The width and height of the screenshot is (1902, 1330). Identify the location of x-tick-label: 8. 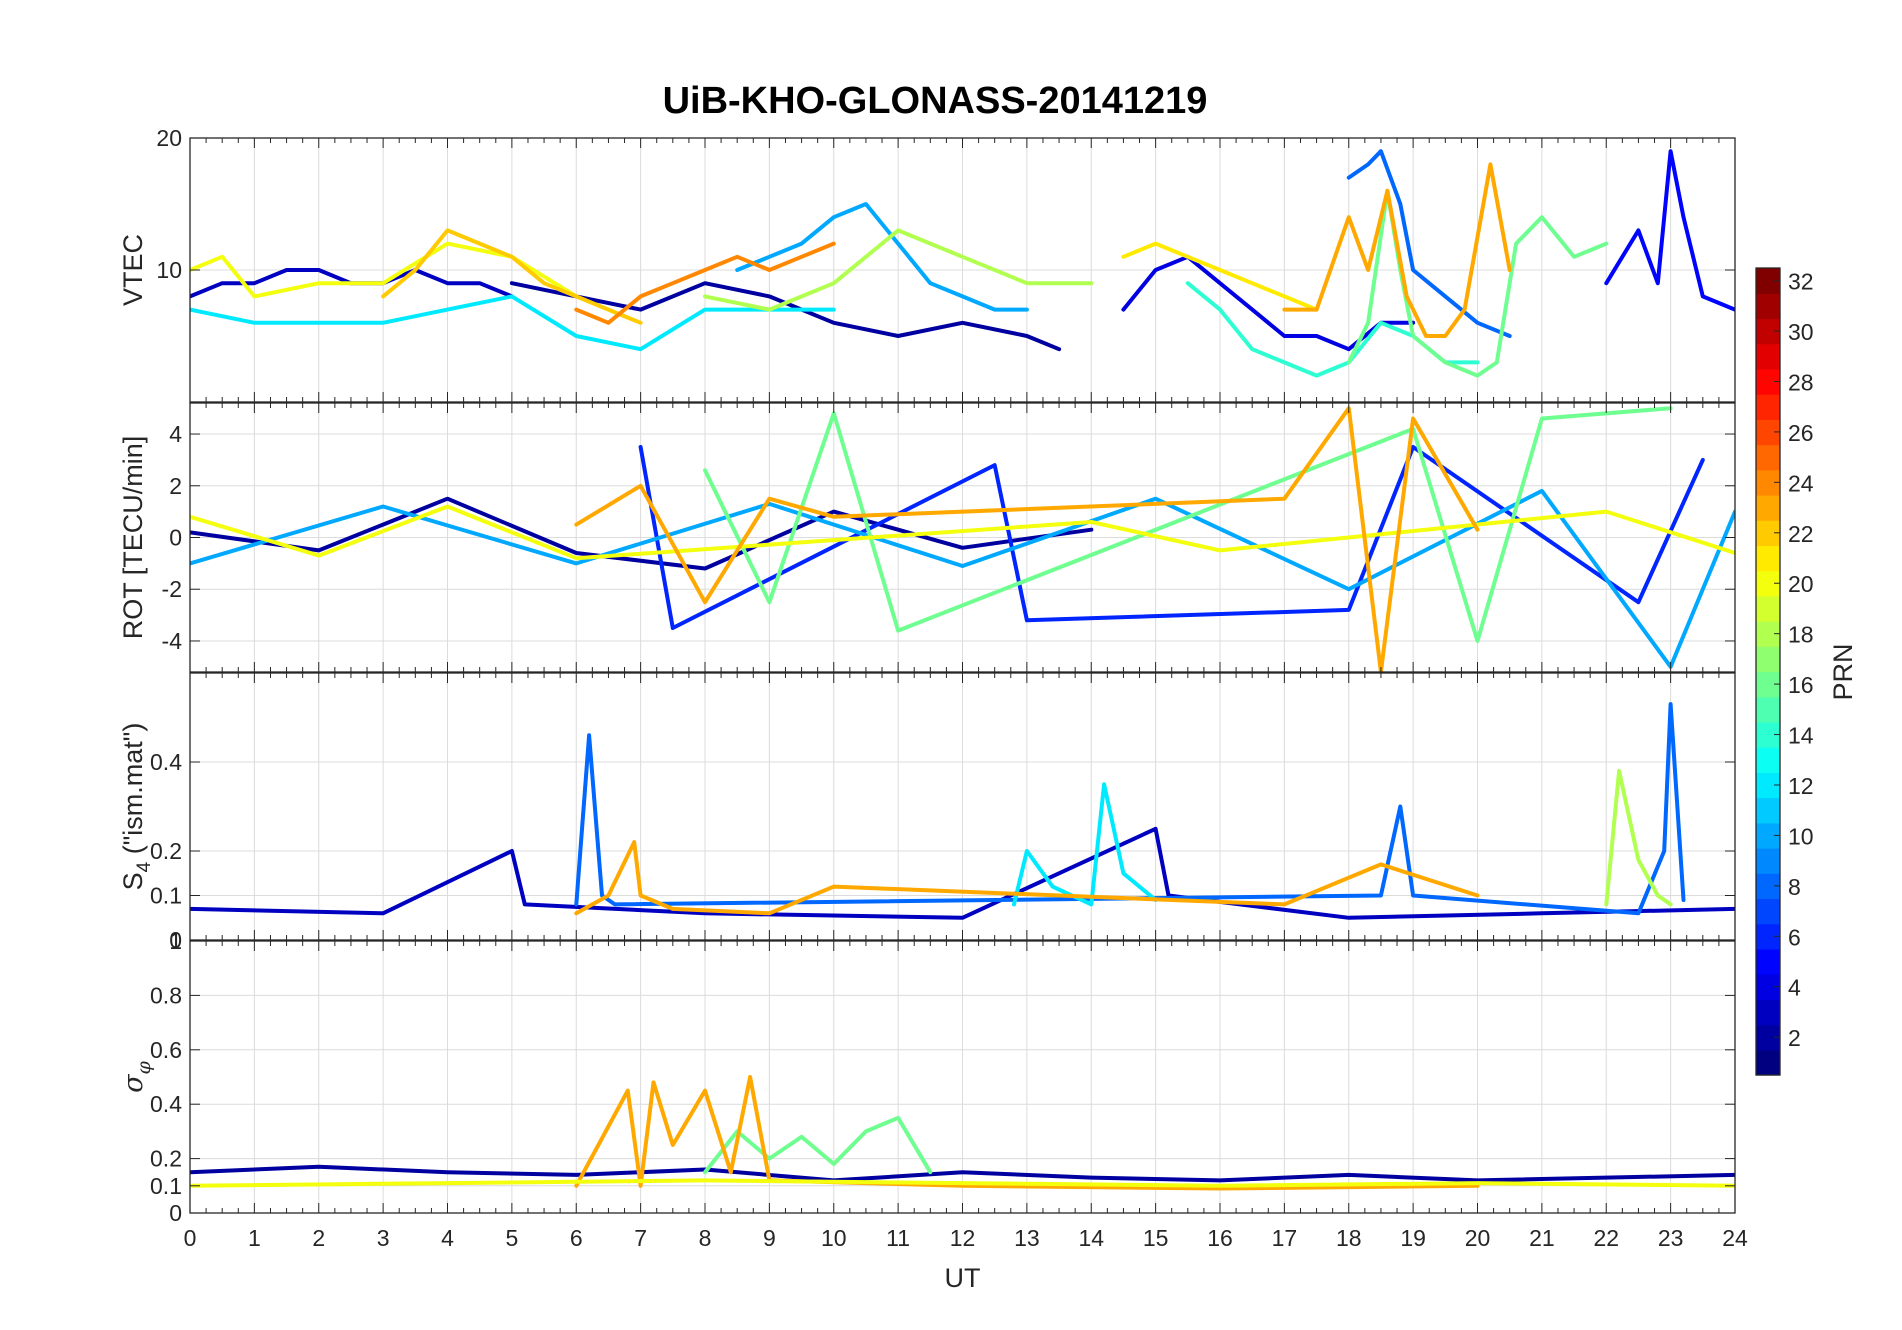
(705, 1238).